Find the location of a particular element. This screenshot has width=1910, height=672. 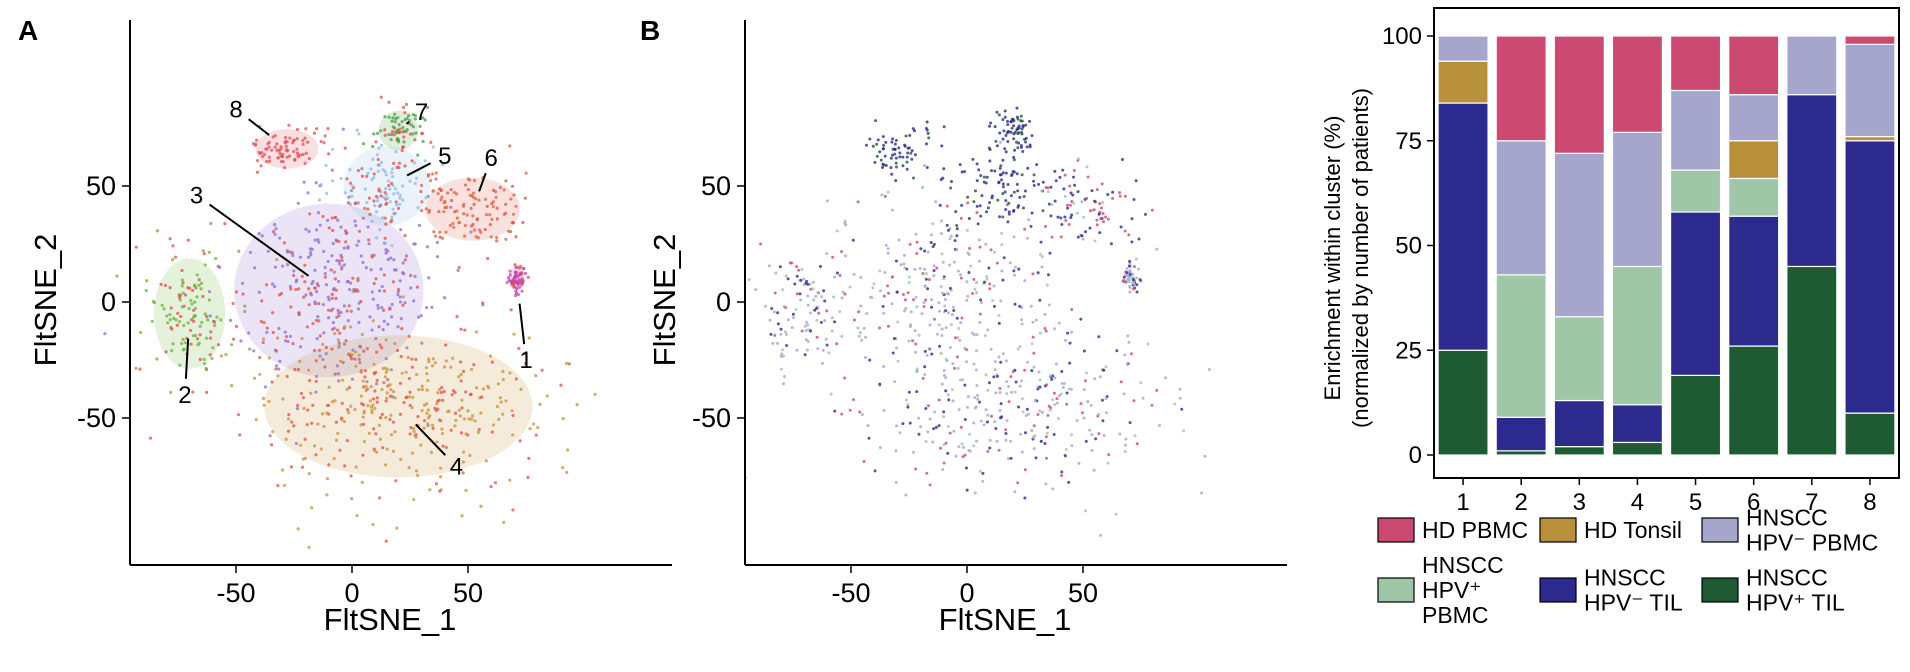

legend-label: HPV⁻ TIL is located at coordinates (1633, 603).